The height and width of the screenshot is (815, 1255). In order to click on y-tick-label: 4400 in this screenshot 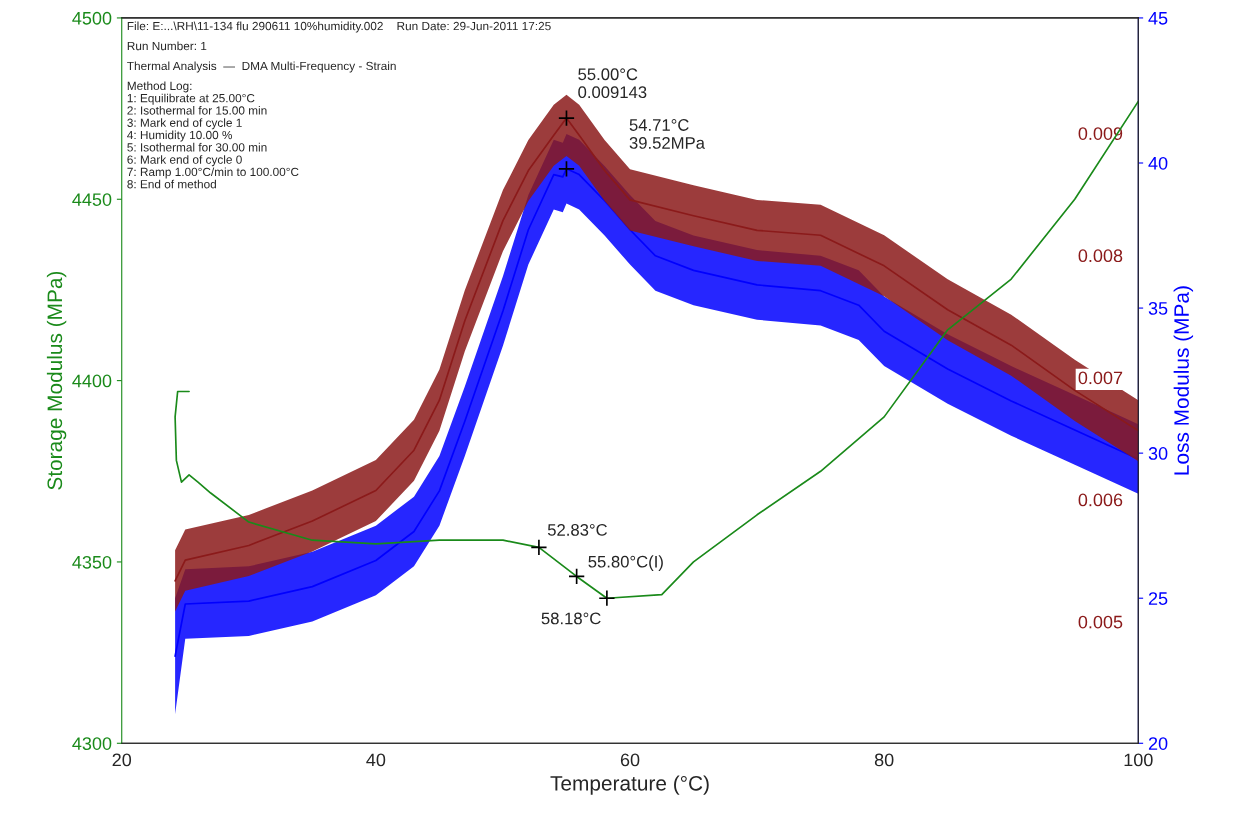, I will do `click(92, 381)`.